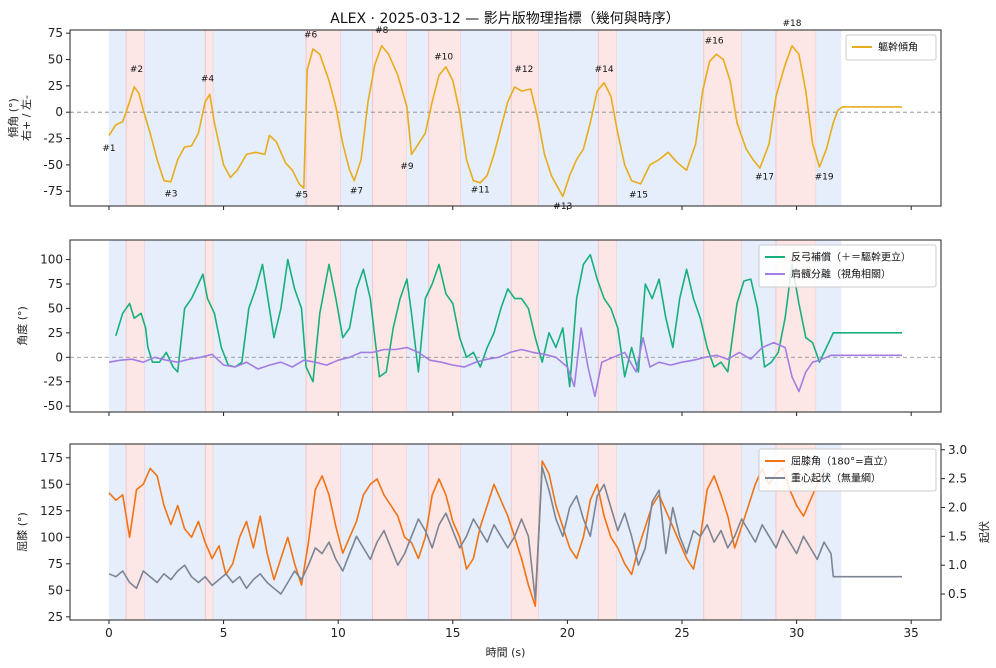  Describe the element at coordinates (22, 532) in the screenshot. I see `y-axis-label: 屈膝 (°)` at that location.